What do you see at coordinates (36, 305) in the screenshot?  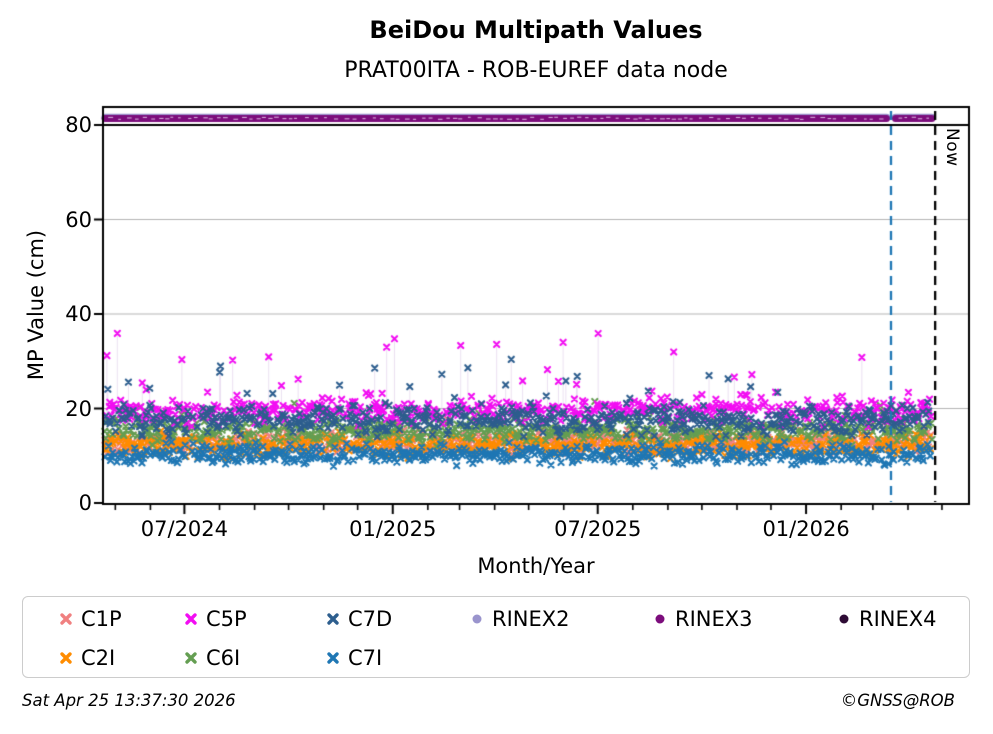 I see `y-axis-label: MP Value (cm)` at bounding box center [36, 305].